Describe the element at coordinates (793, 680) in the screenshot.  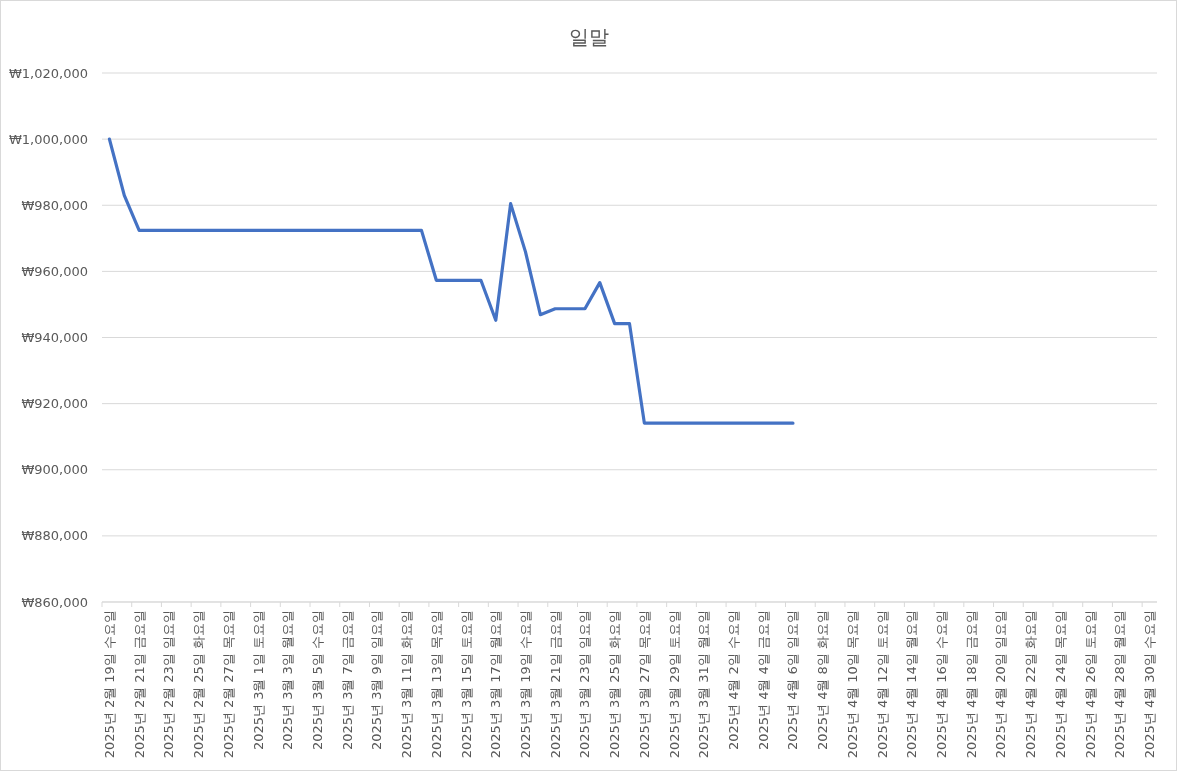
I see `x-tick-label: 2025년 4월 6일 일요일` at that location.